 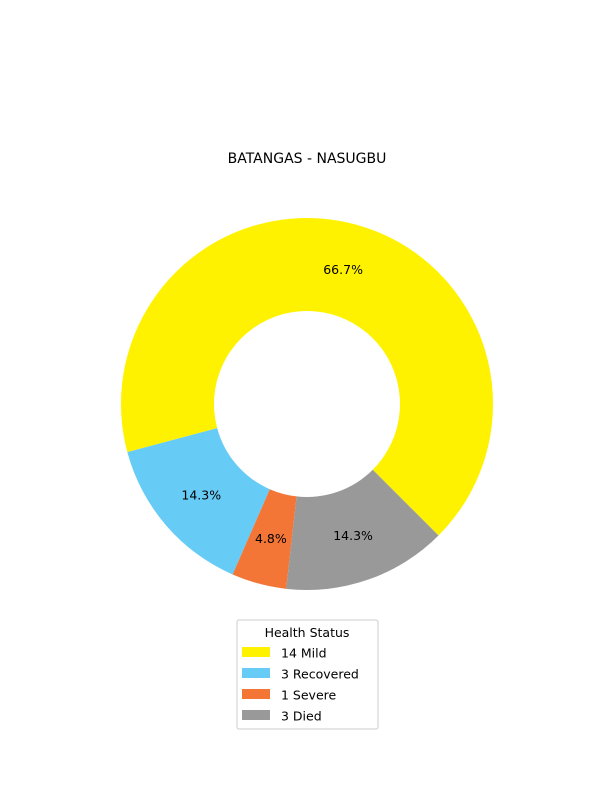 What do you see at coordinates (304, 653) in the screenshot?
I see `legend-label-0: 14 Mild` at bounding box center [304, 653].